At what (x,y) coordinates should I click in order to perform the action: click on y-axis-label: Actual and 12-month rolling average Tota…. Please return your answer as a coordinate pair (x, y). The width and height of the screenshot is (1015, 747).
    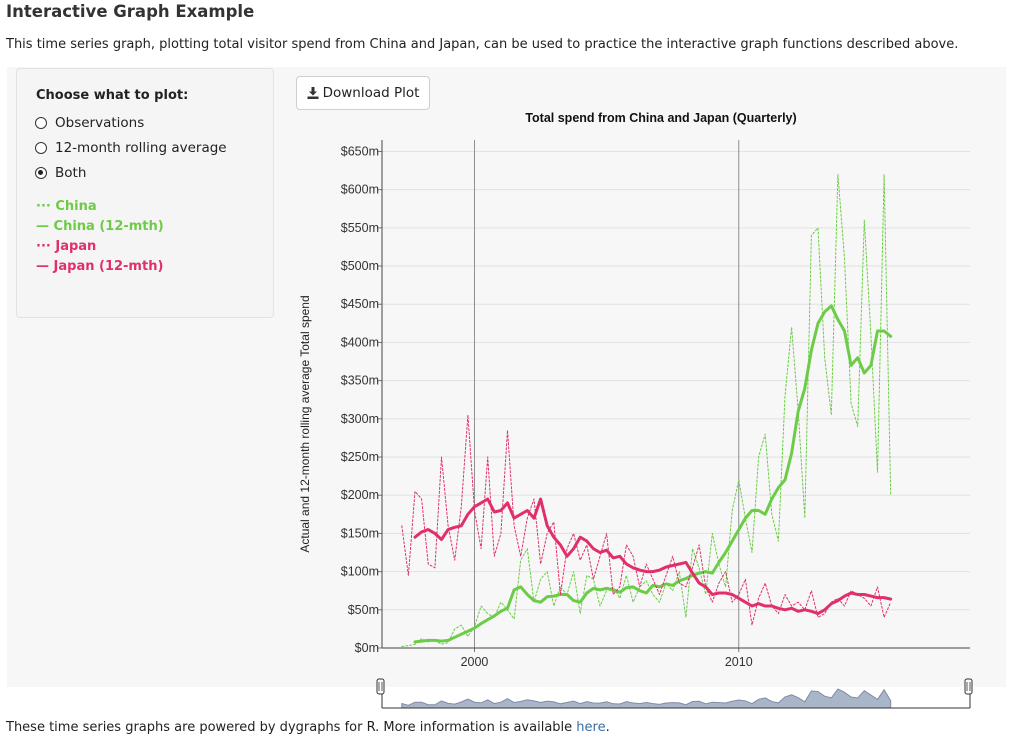
    Looking at the image, I should click on (305, 423).